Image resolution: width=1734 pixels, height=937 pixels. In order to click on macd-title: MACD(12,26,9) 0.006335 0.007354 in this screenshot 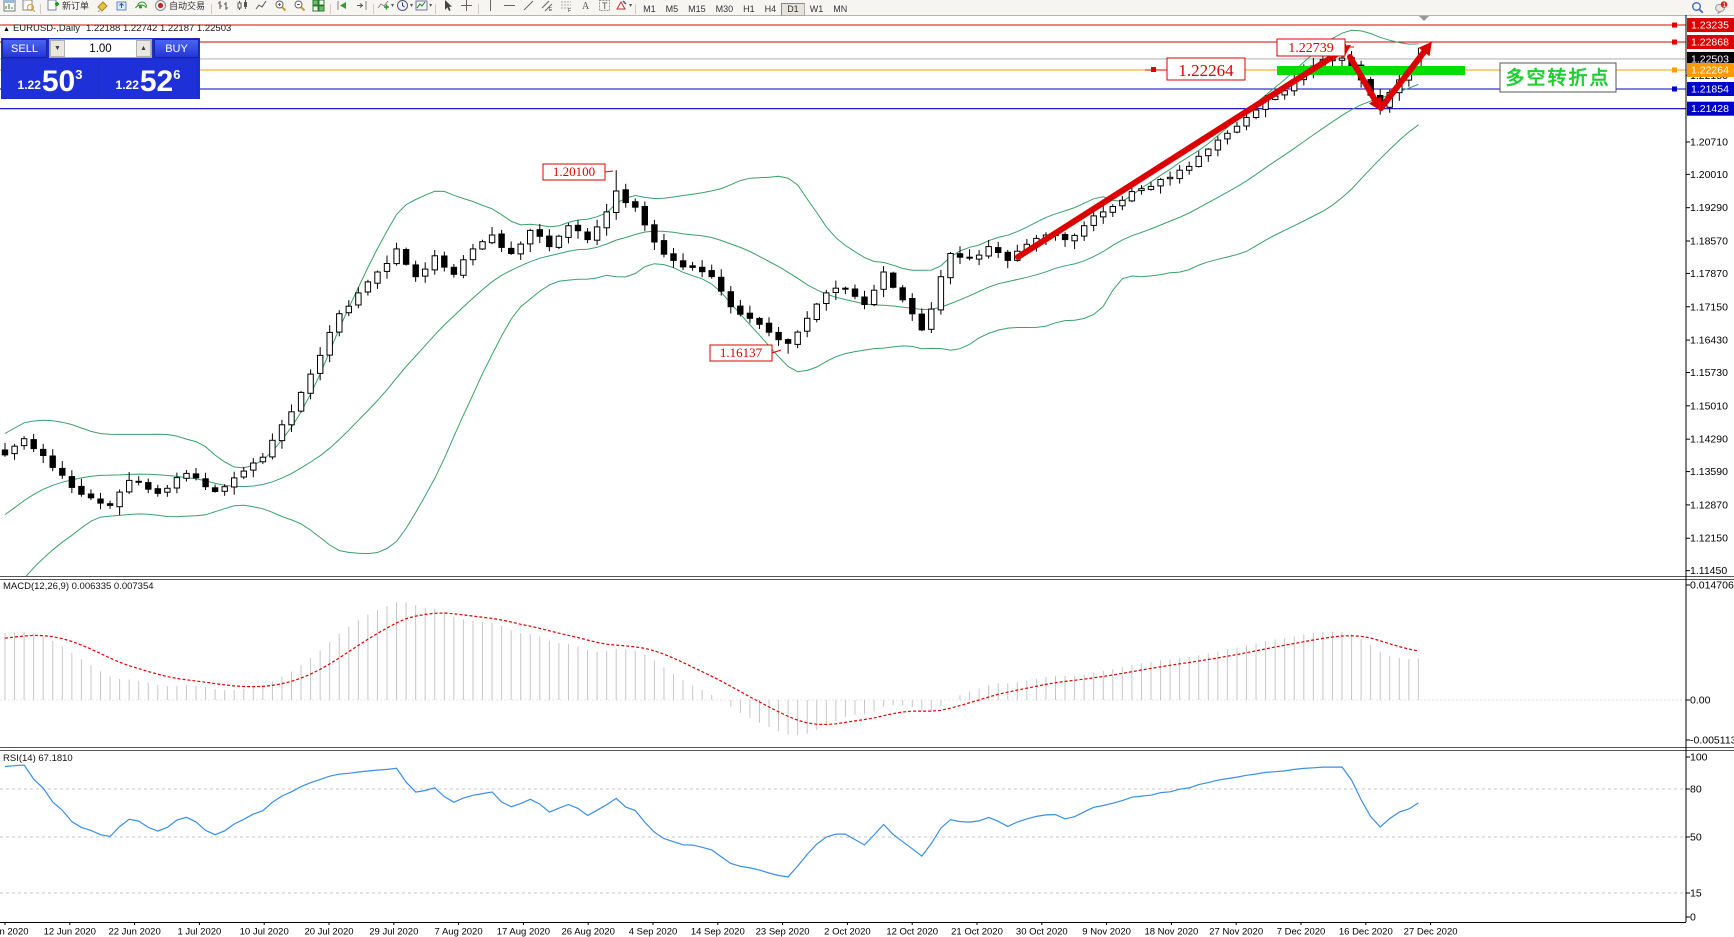, I will do `click(78, 586)`.